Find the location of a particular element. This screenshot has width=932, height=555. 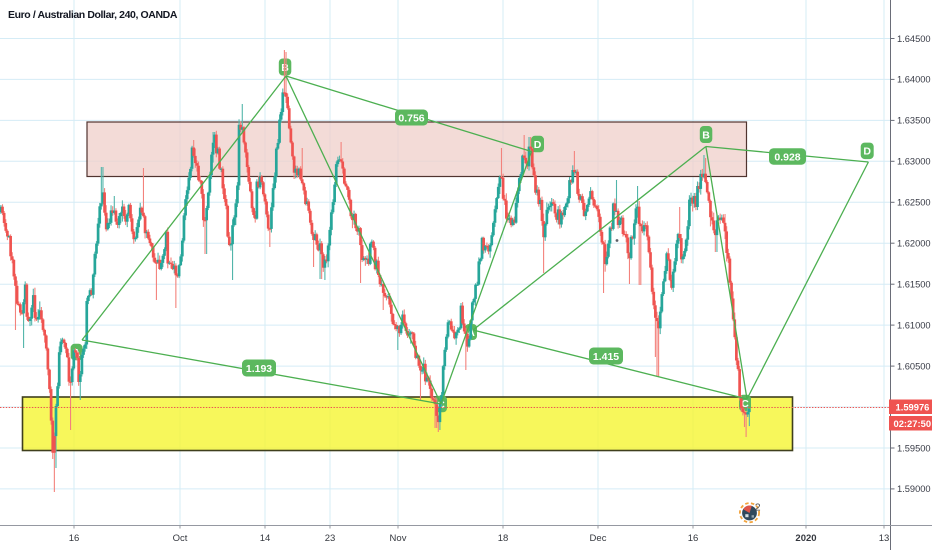

svg-text: 1.60500 is located at coordinates (914, 366).